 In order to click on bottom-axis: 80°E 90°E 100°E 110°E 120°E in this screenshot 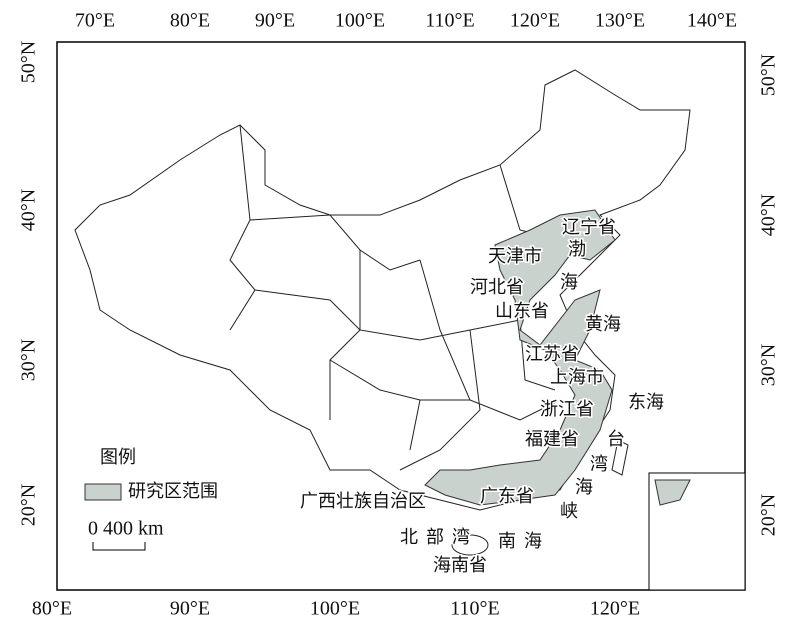, I will do `click(336, 609)`.